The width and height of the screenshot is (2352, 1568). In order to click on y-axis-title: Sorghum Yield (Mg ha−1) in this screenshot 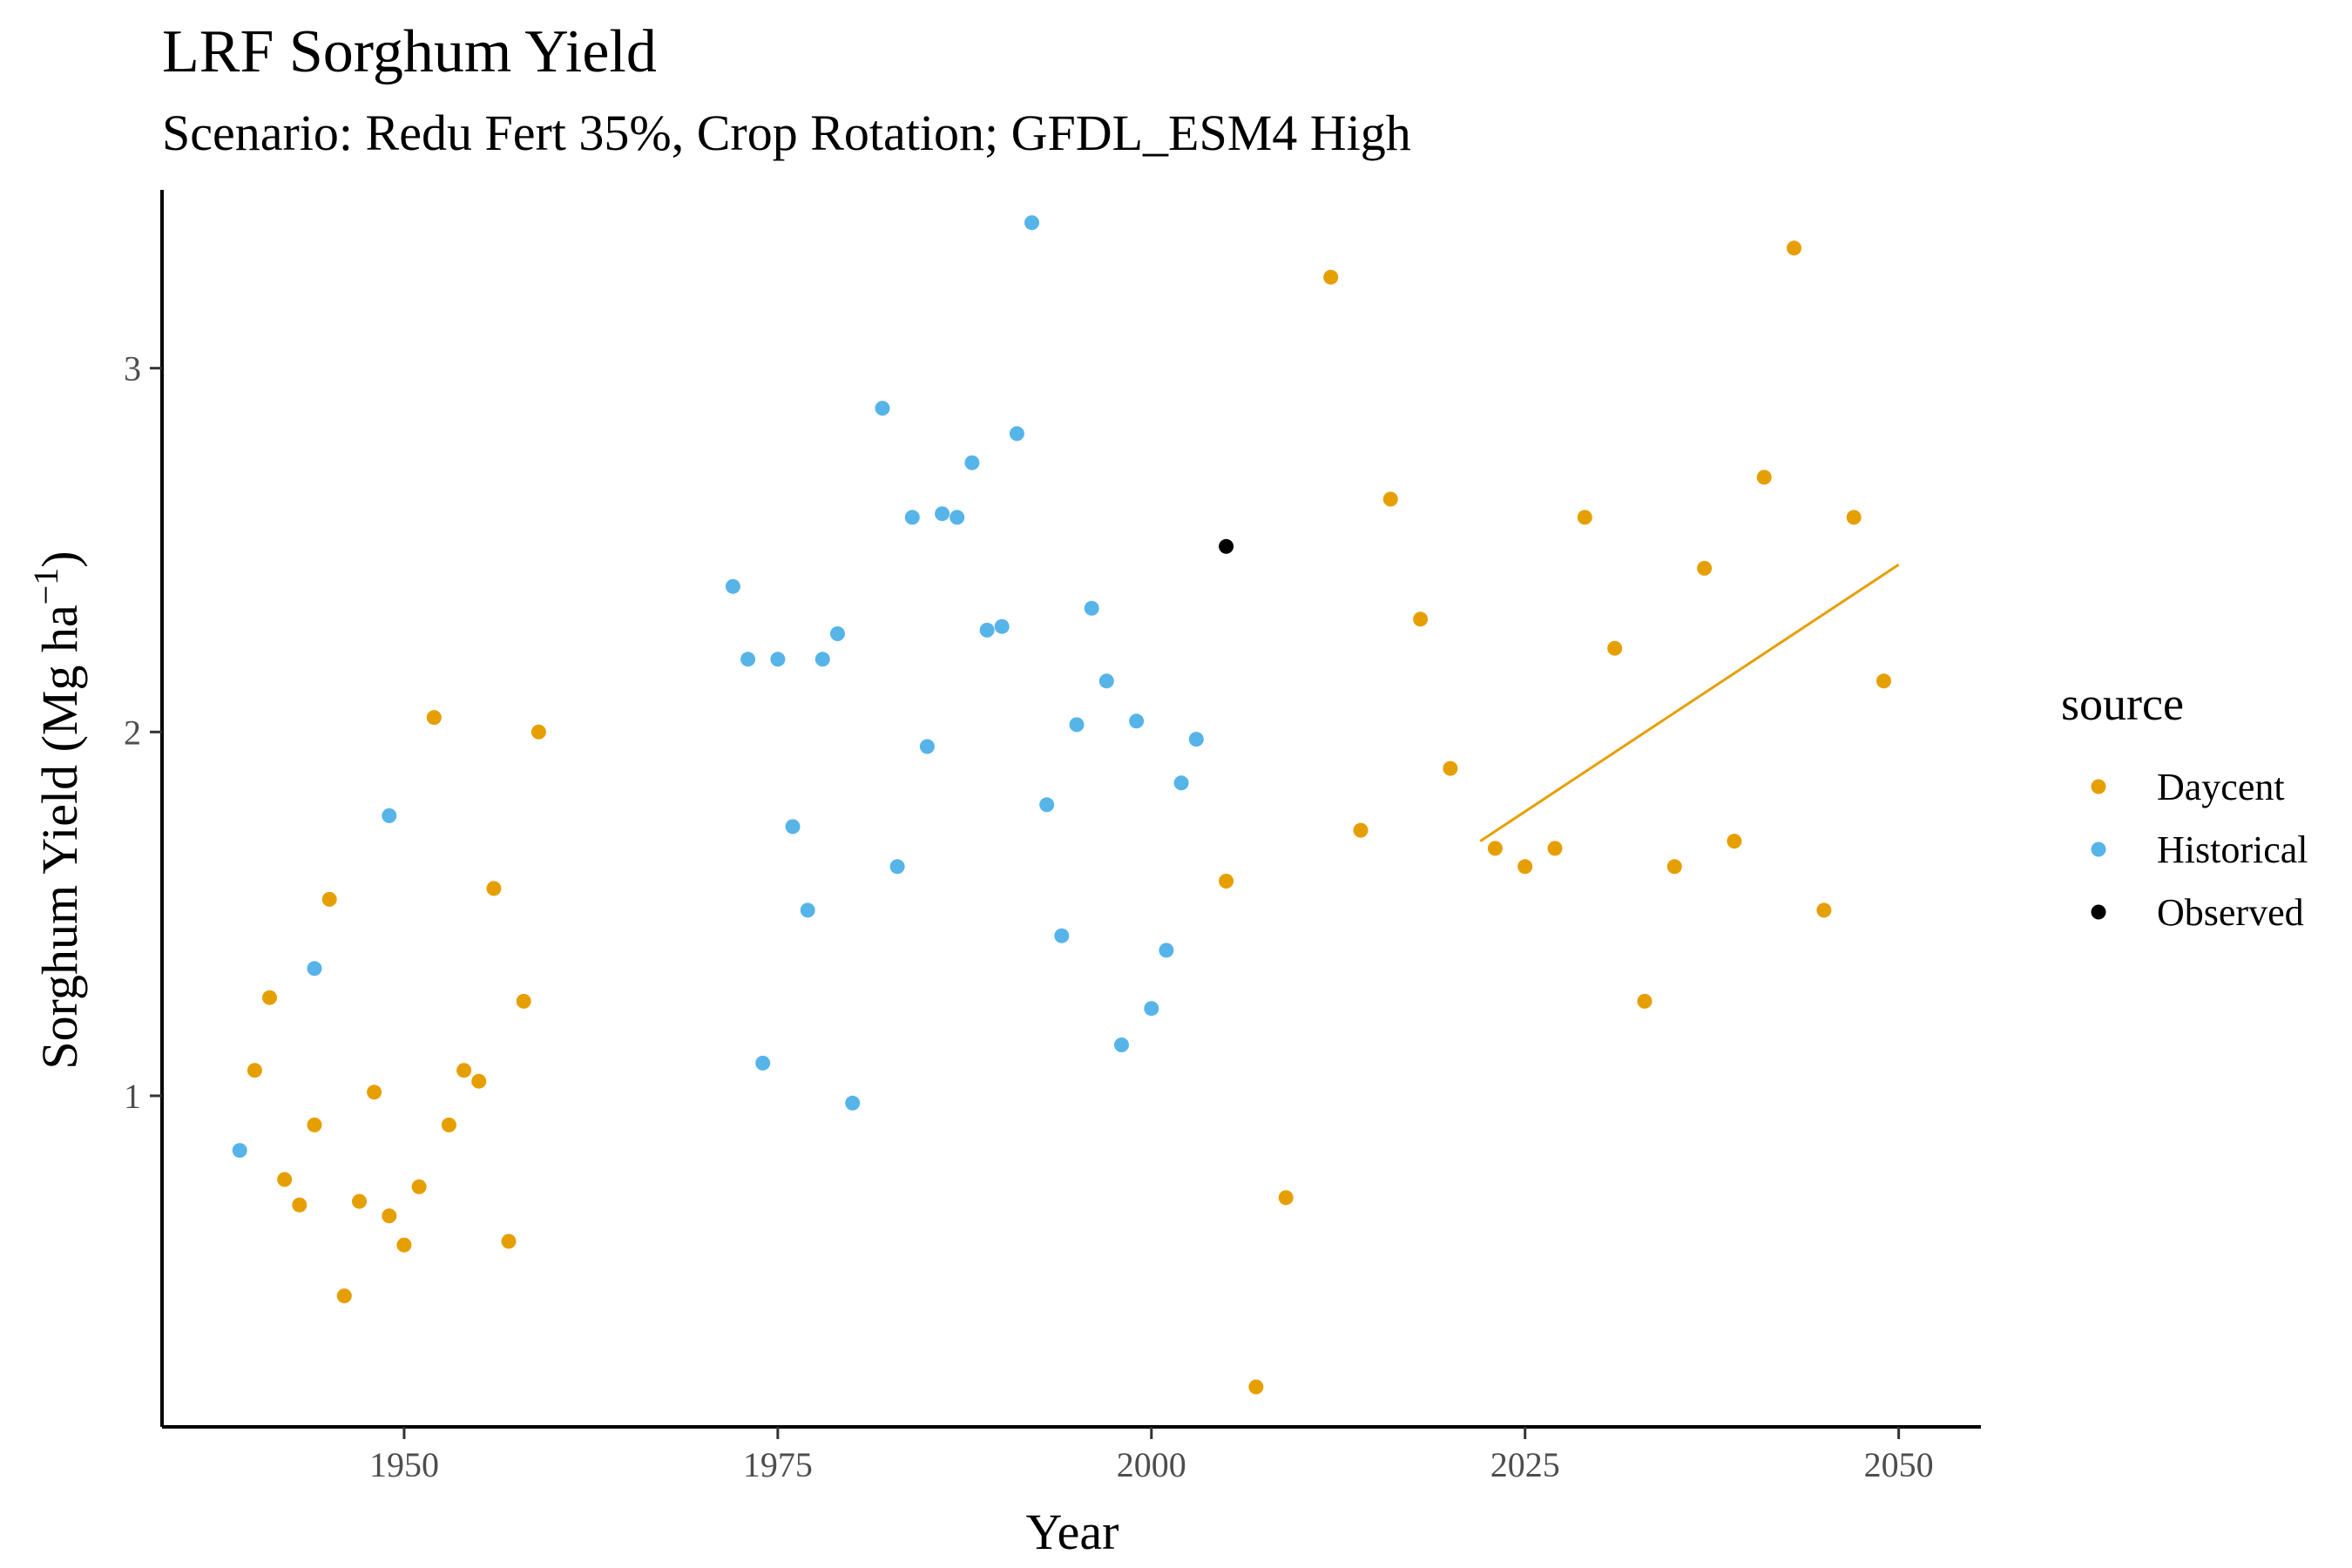, I will do `click(57, 810)`.